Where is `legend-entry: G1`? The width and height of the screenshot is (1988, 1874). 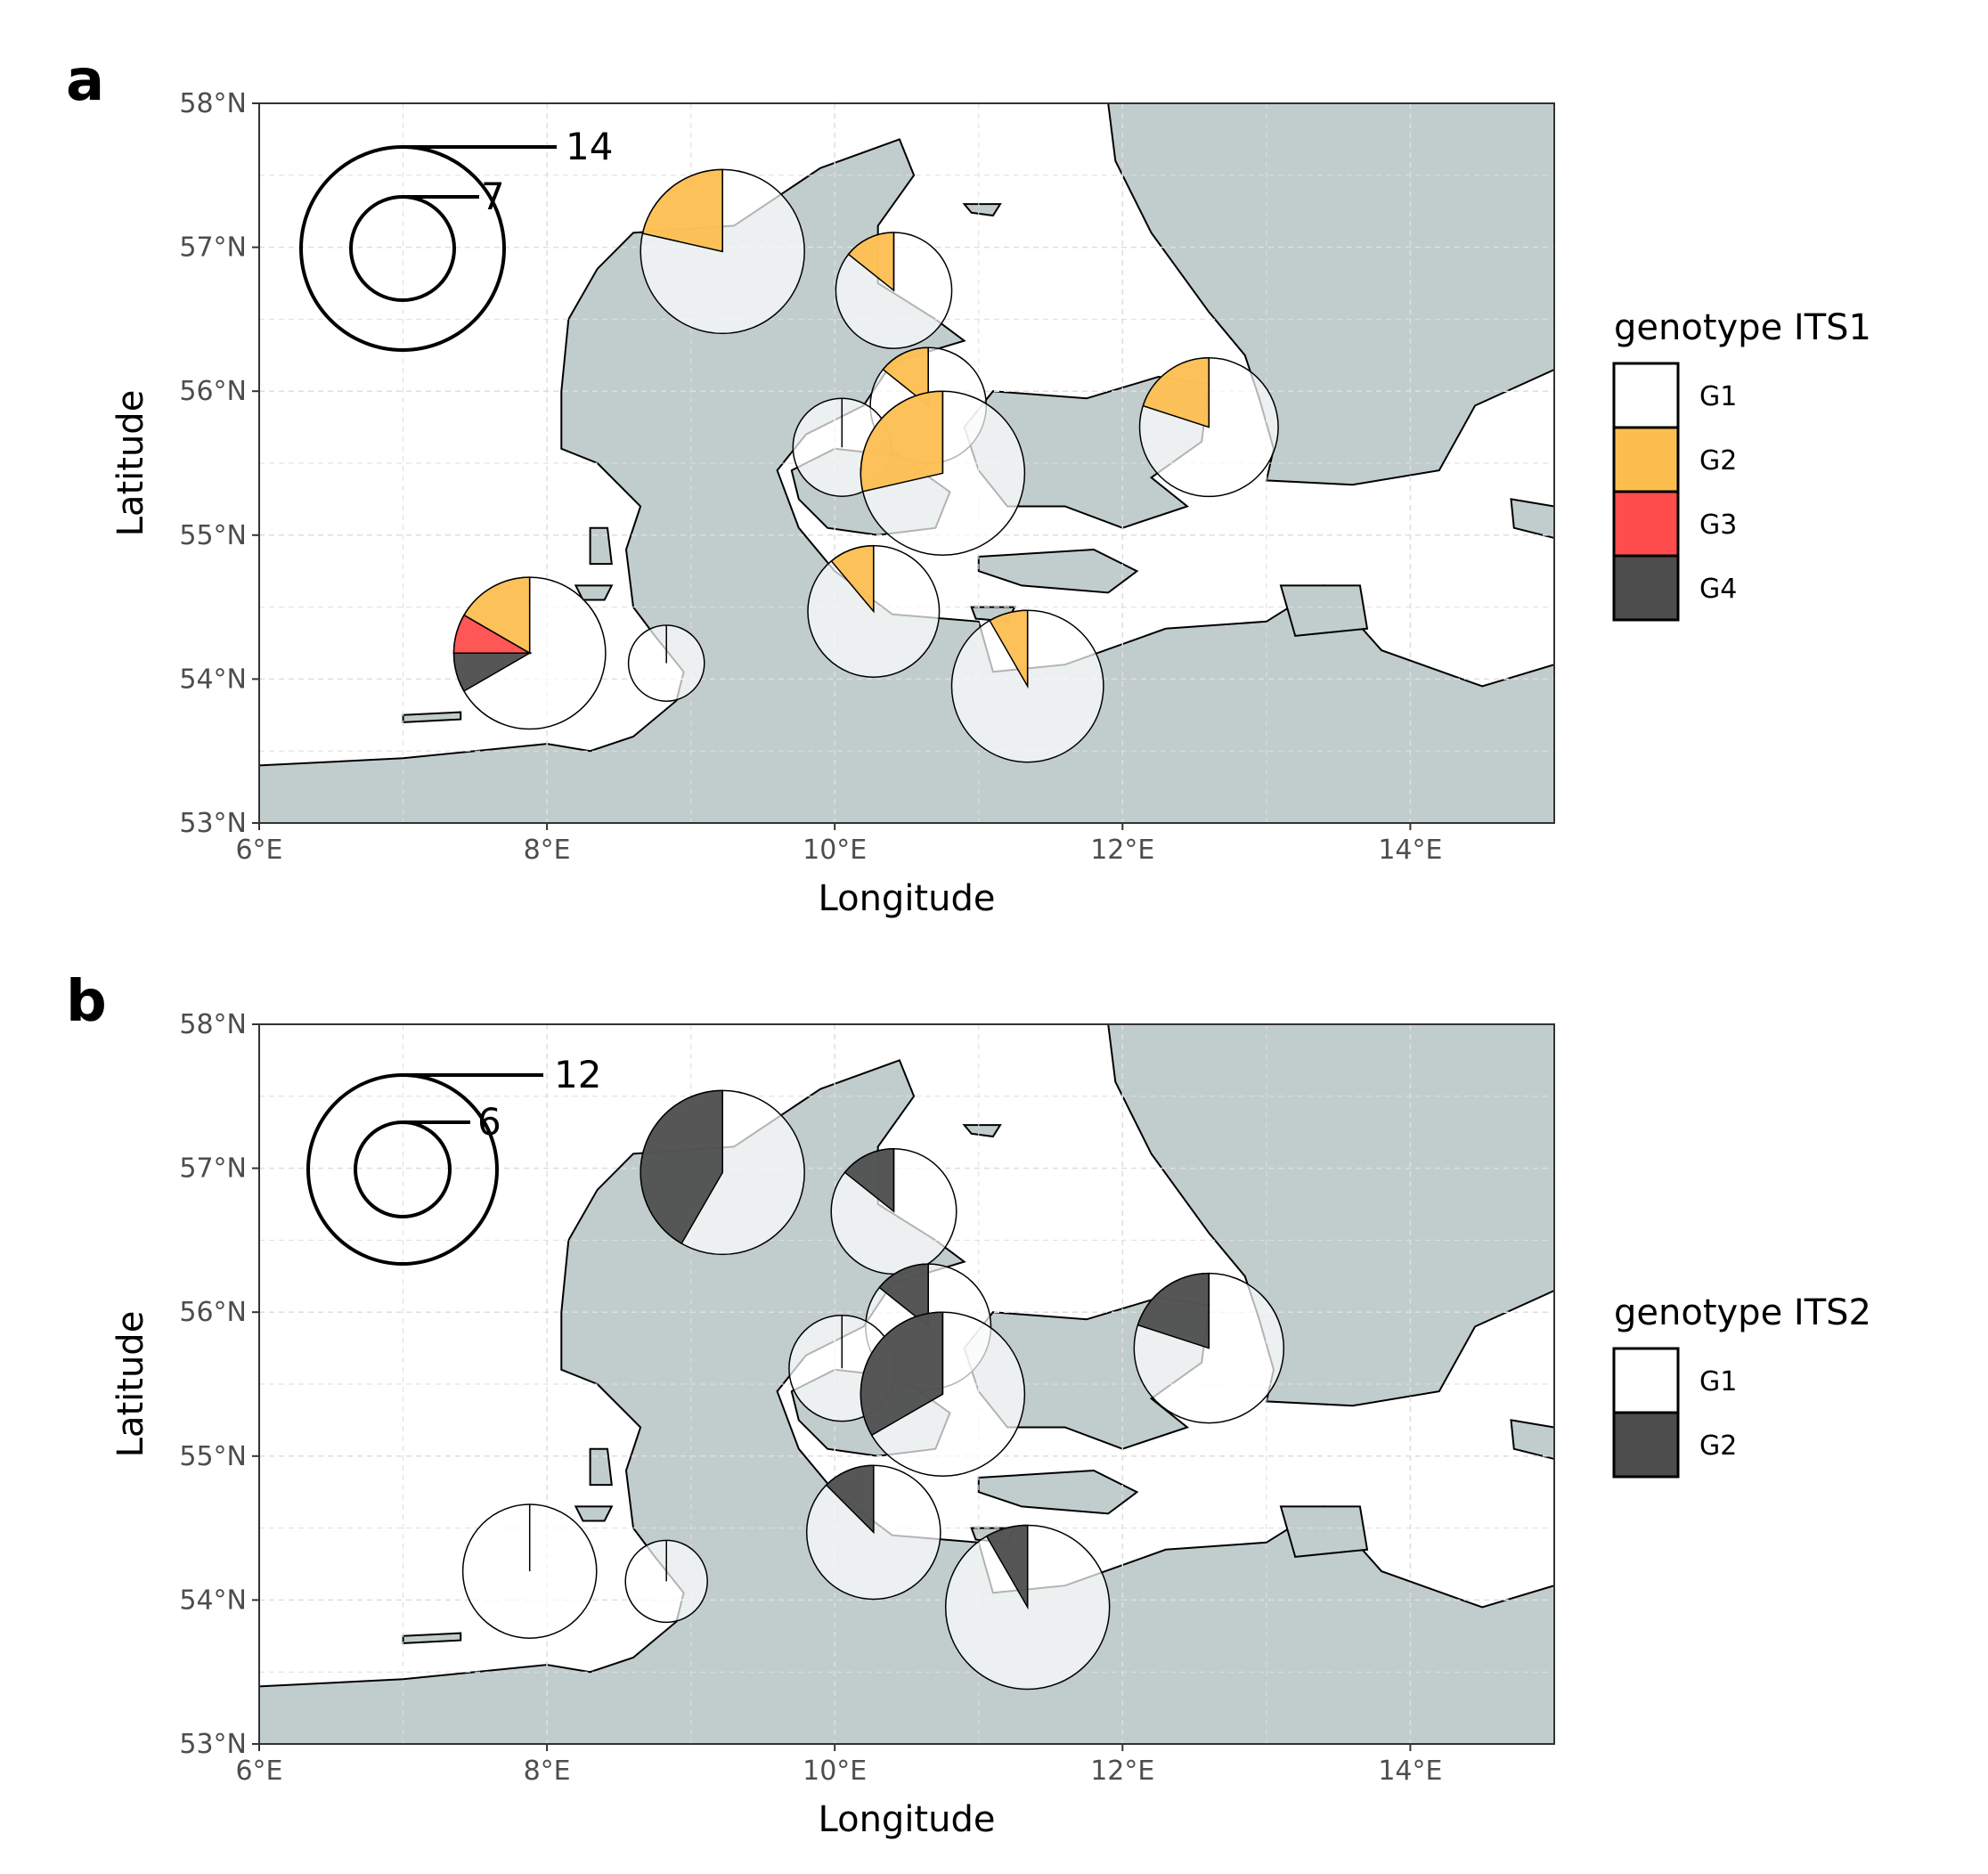 legend-entry: G1 is located at coordinates (1674, 395).